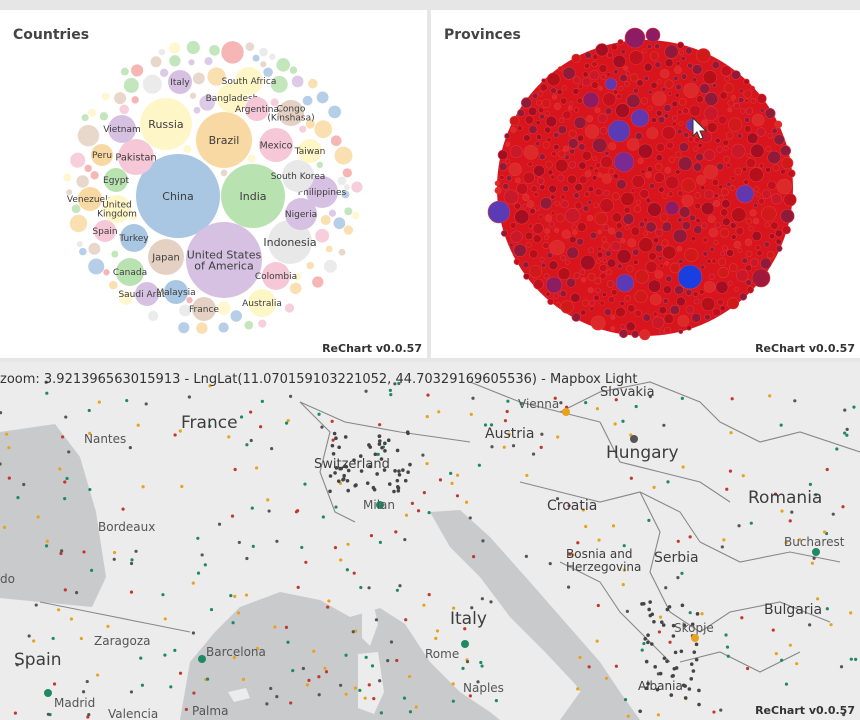  What do you see at coordinates (322, 192) in the screenshot?
I see `country-bubble: Philippines` at bounding box center [322, 192].